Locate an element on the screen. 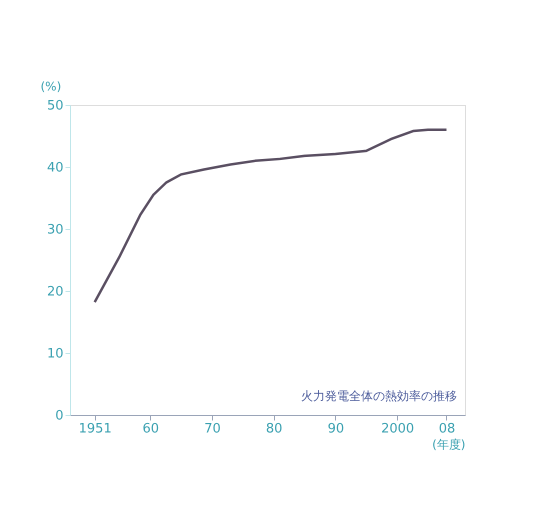  x-tick-label: 2000 is located at coordinates (397, 429).